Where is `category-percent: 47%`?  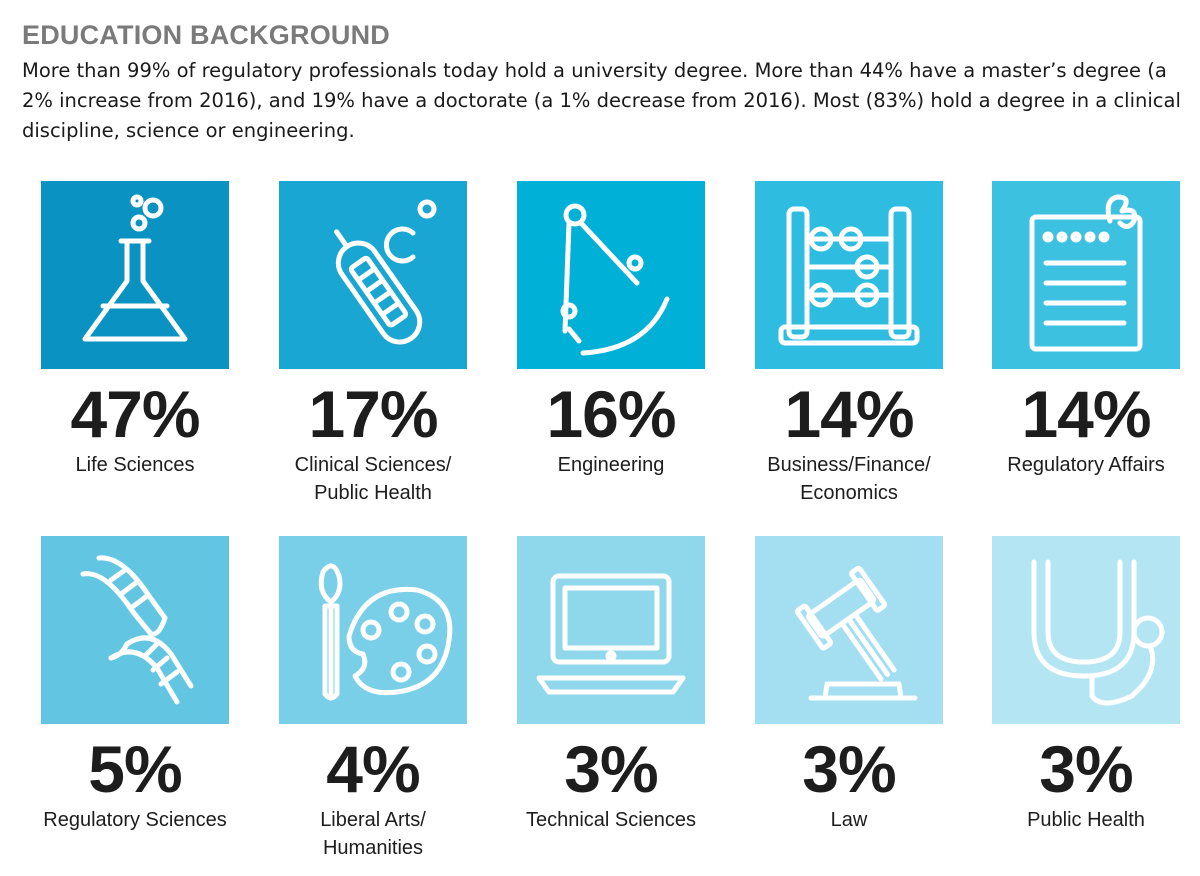
category-percent: 47% is located at coordinates (135, 414).